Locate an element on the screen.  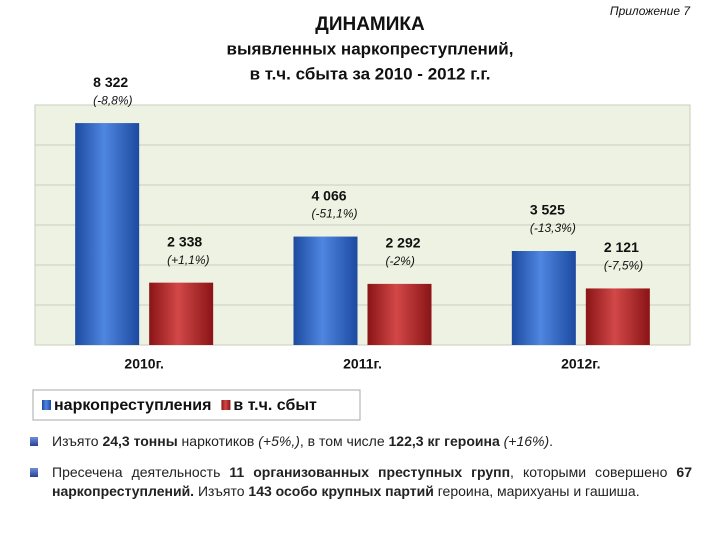
text-run: наркотиков is located at coordinates (218, 441).